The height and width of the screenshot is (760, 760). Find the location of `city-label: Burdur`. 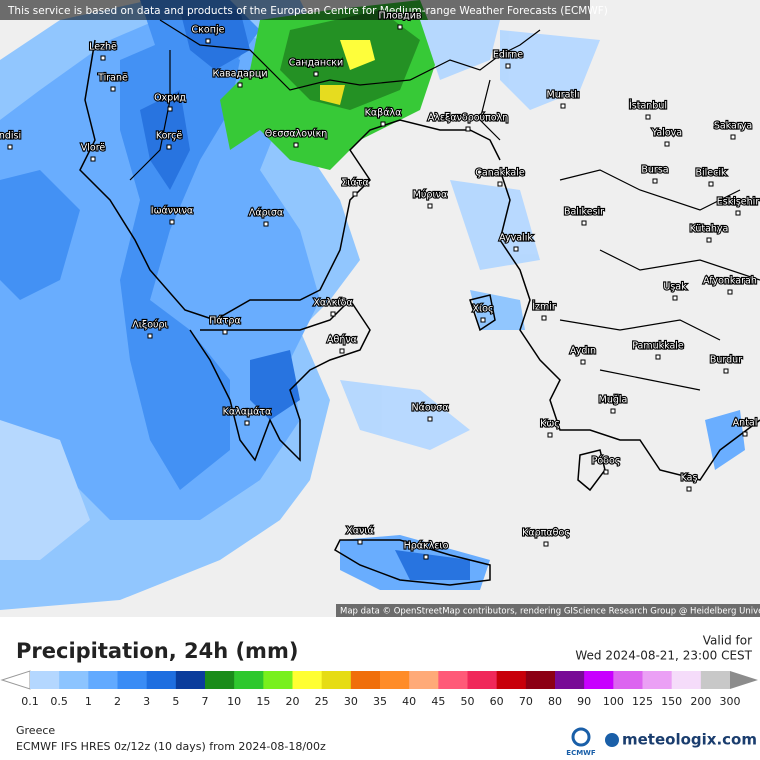

city-label: Burdur is located at coordinates (726, 360).